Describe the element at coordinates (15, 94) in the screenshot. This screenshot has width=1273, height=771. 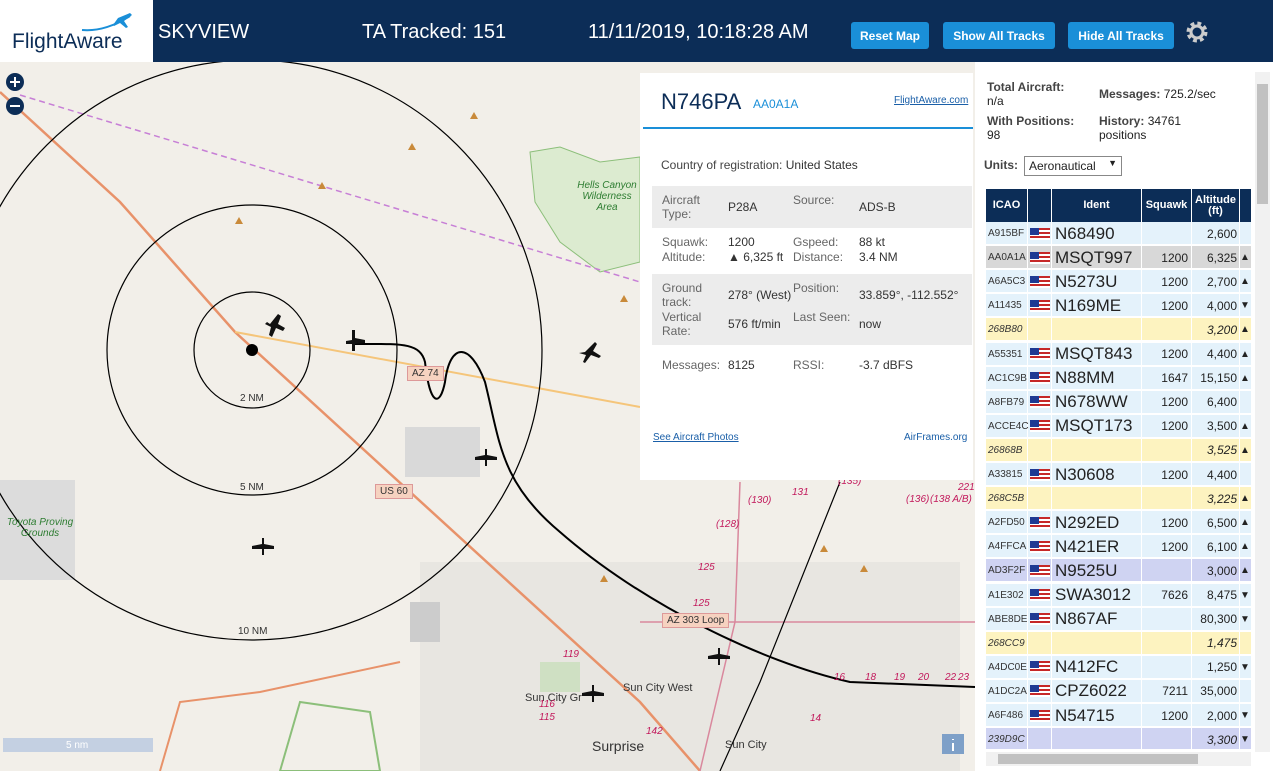
I see `zoom-controls` at that location.